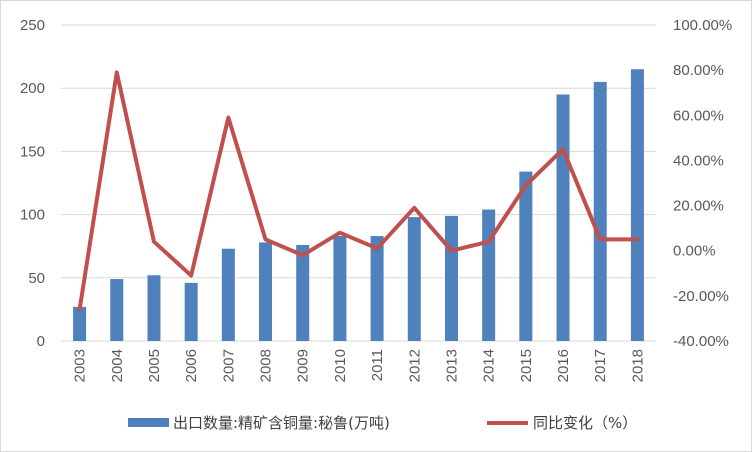 This screenshot has height=452, width=752. I want to click on legend-label-line: 同比变化（%）, so click(585, 423).